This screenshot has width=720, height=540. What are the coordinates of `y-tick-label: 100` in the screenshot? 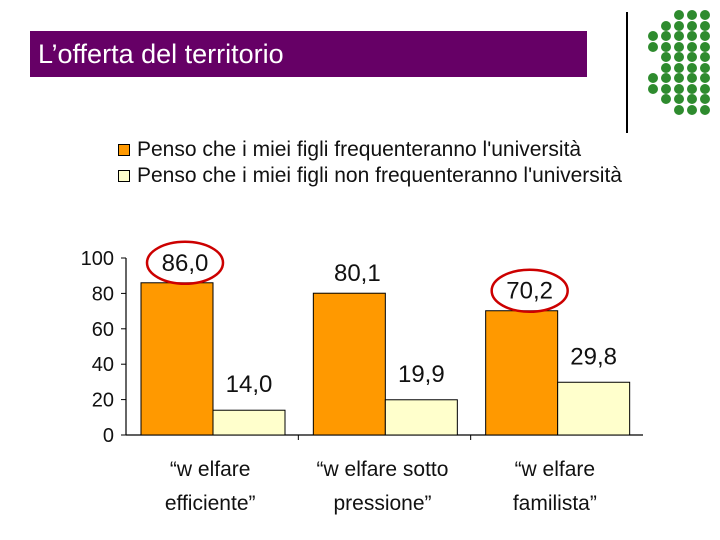 It's located at (97, 259).